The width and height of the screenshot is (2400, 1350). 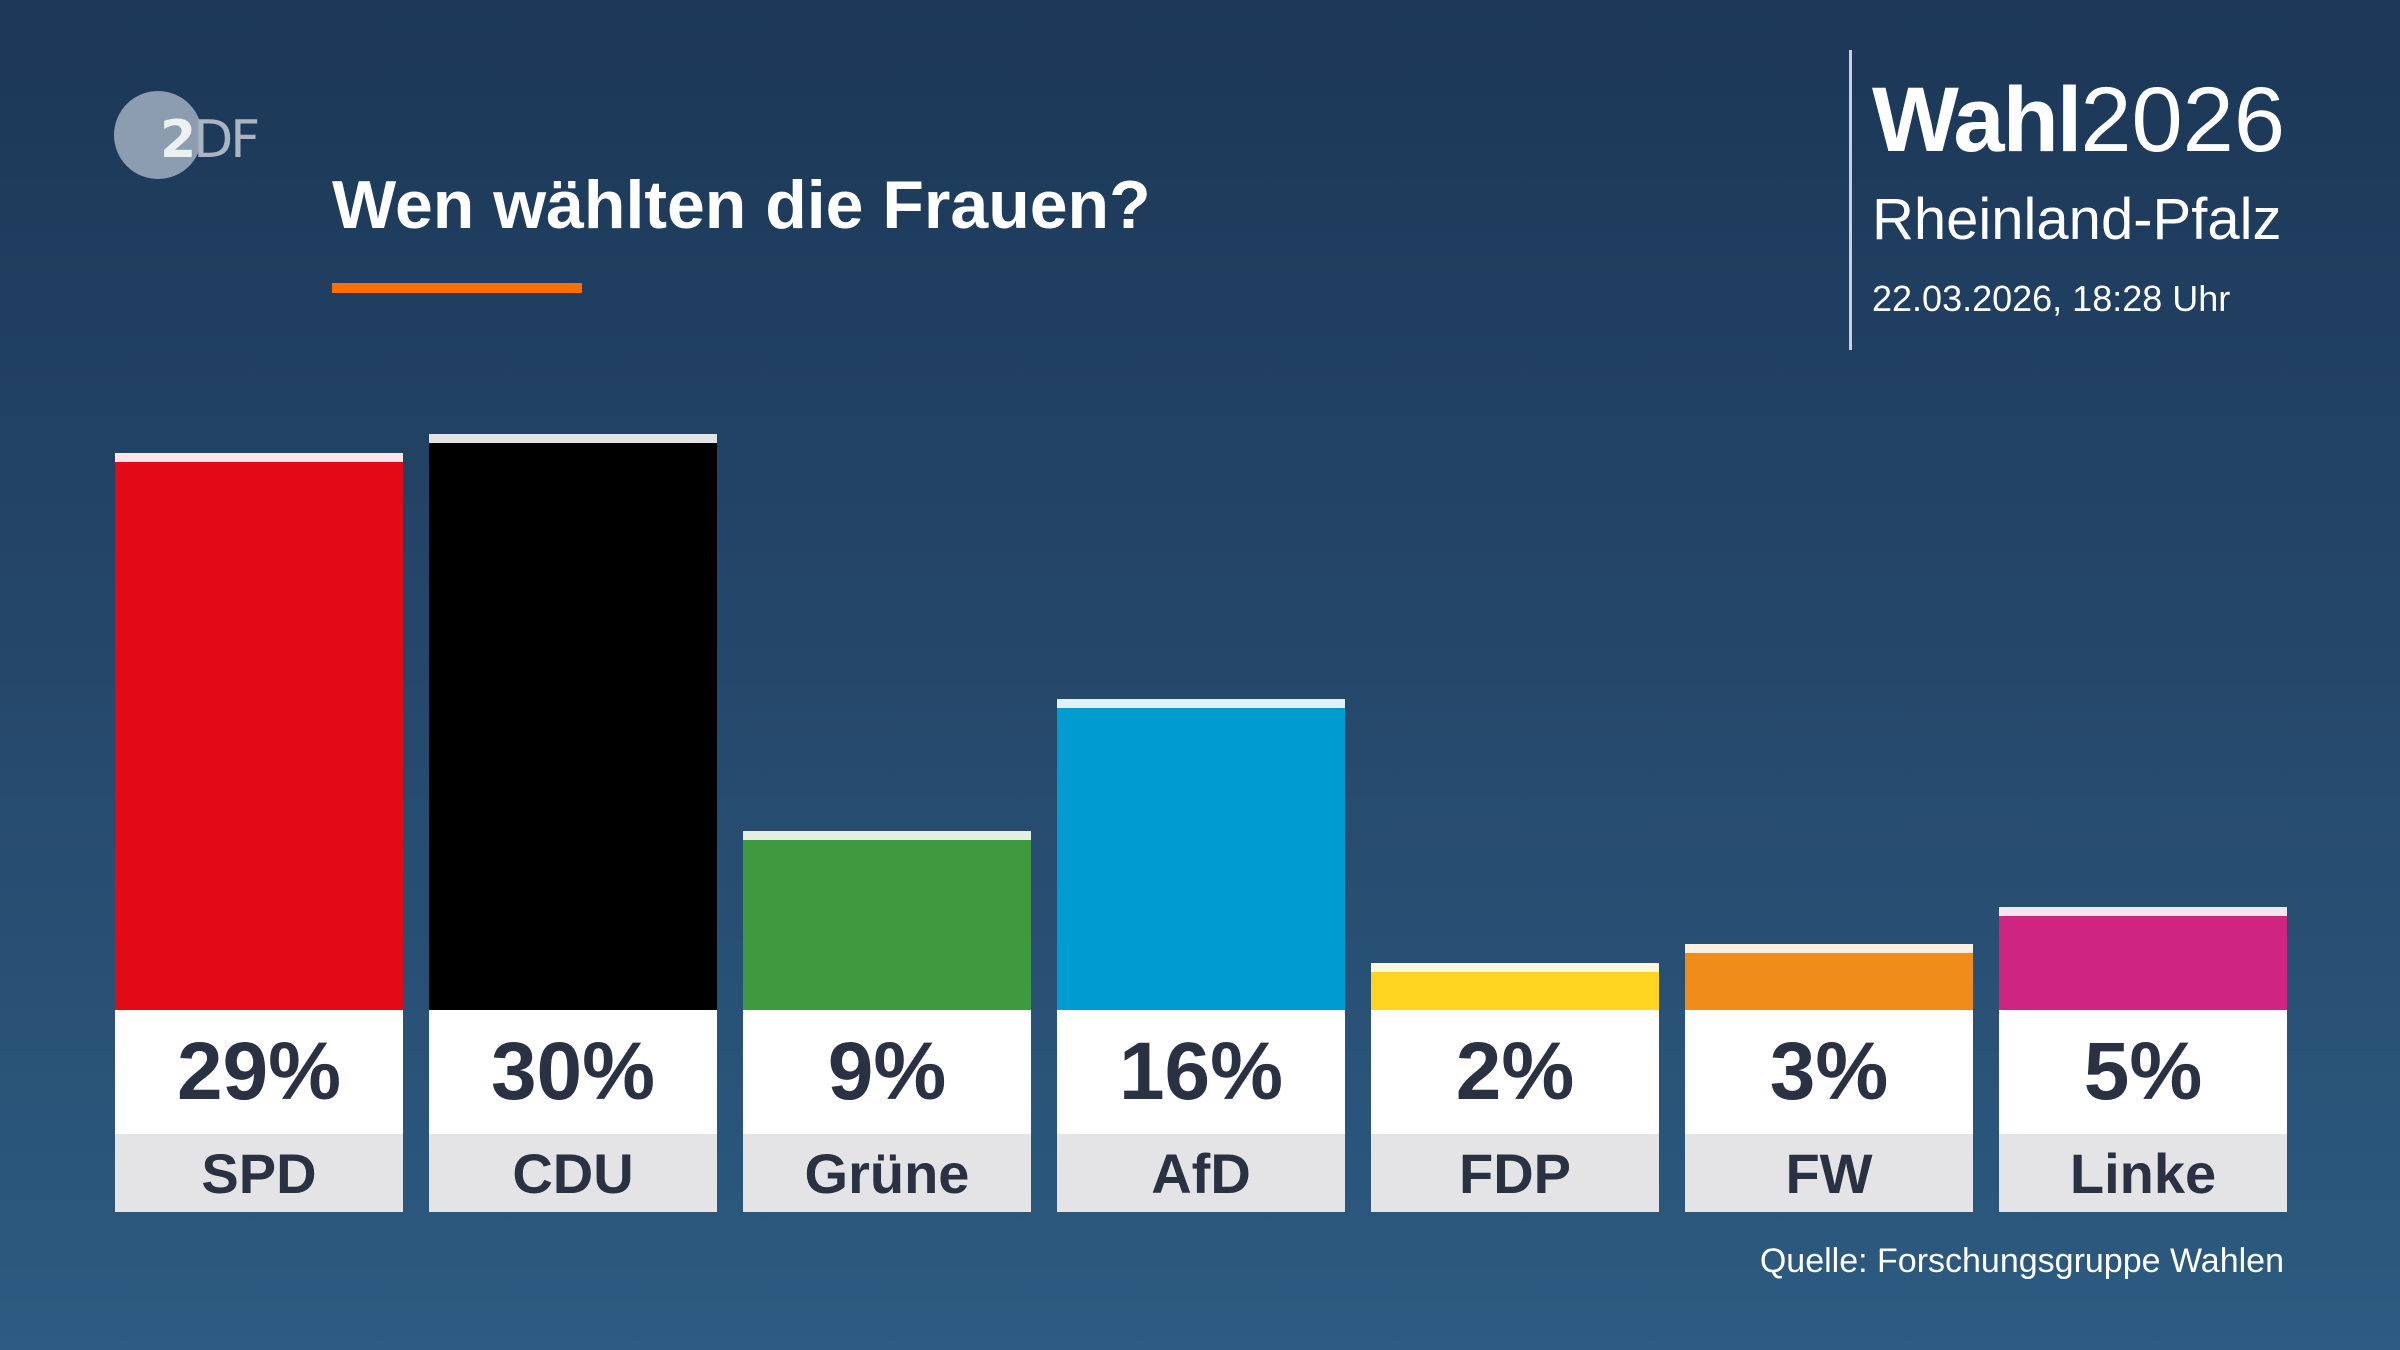 What do you see at coordinates (1201, 858) in the screenshot?
I see `bar-afd` at bounding box center [1201, 858].